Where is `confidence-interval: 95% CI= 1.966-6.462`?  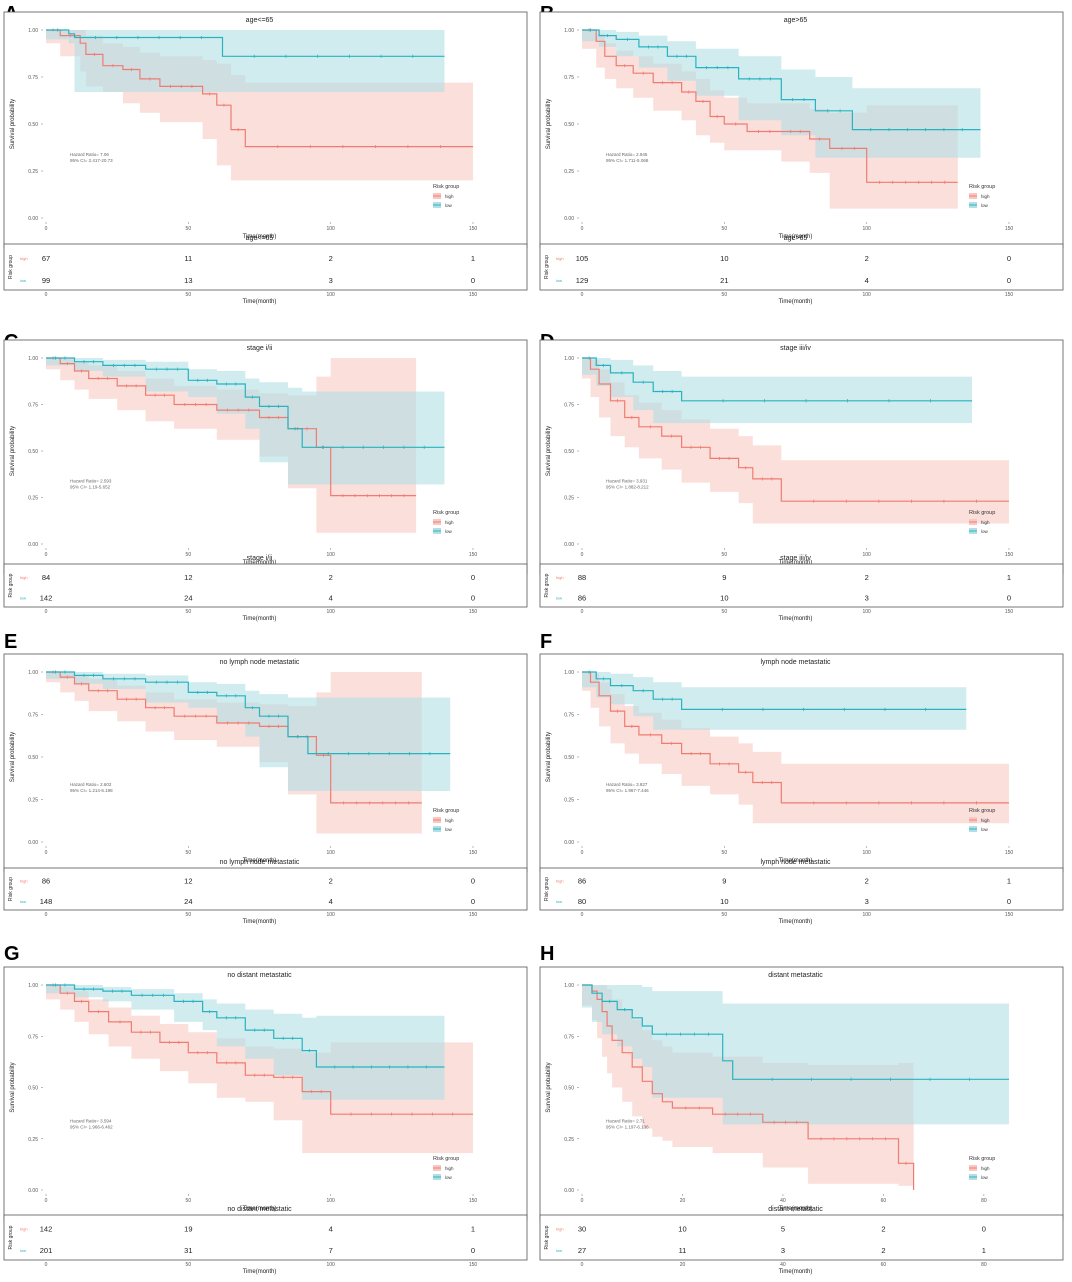 confidence-interval: 95% CI= 1.966-6.462 is located at coordinates (91, 1126).